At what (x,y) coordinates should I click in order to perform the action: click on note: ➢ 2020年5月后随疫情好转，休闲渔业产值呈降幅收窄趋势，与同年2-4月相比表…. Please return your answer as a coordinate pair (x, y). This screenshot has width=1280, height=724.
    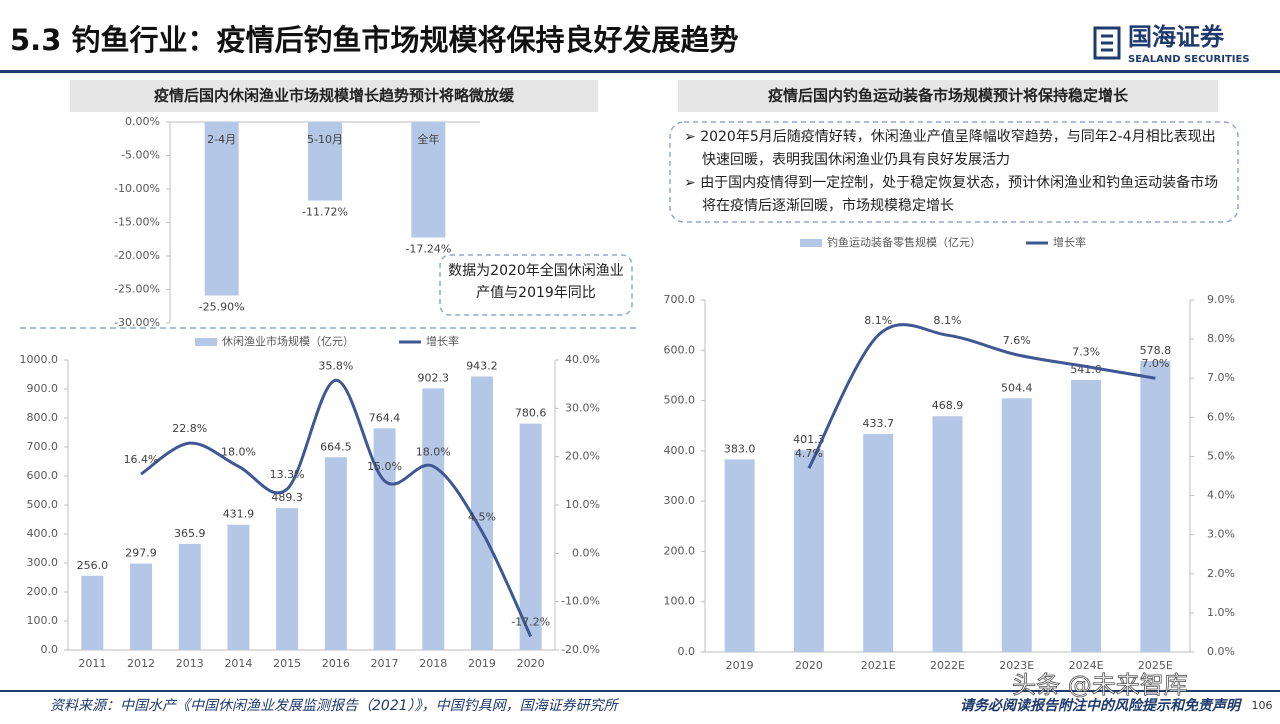
    Looking at the image, I should click on (950, 148).